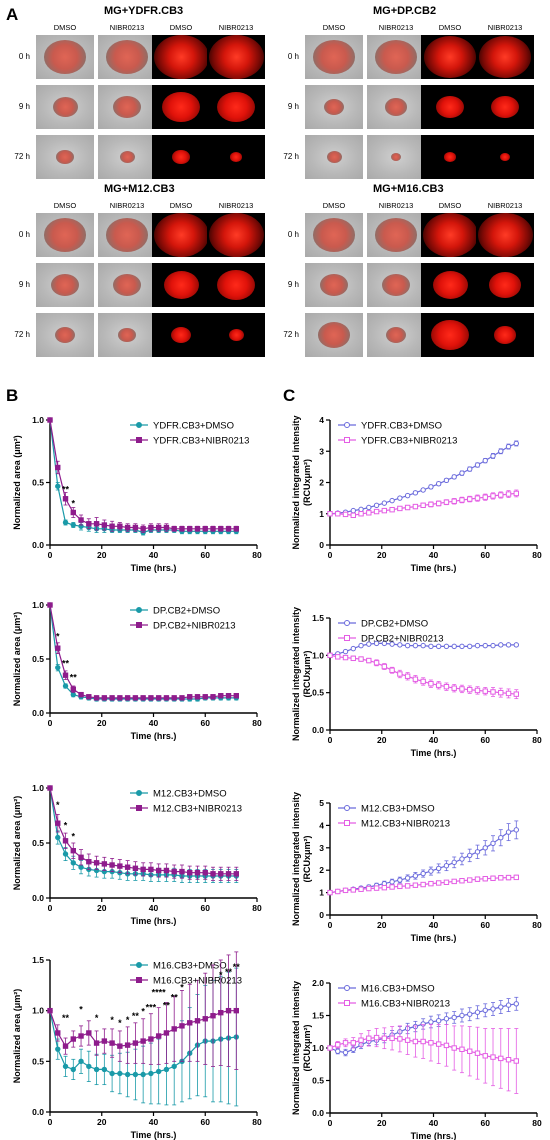  What do you see at coordinates (24, 234) in the screenshot?
I see `microscopy-row-label: 0 h` at bounding box center [24, 234].